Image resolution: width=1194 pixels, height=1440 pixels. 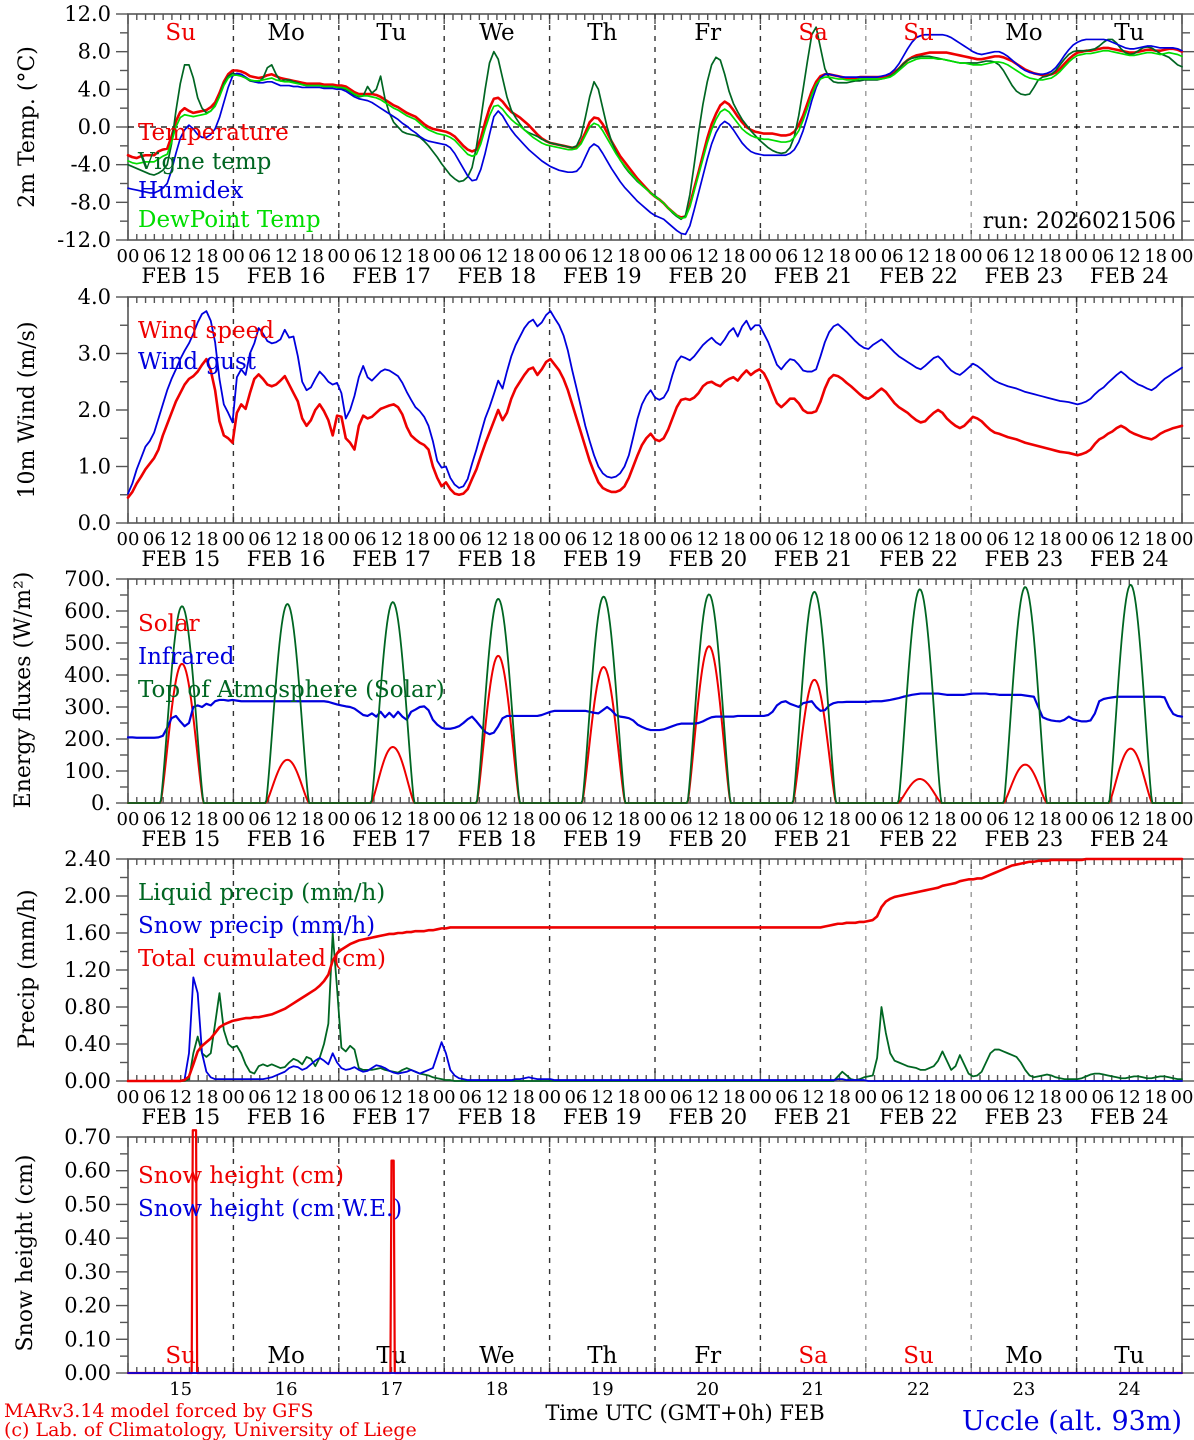 What do you see at coordinates (94, 297) in the screenshot?
I see `svg-text: 4.0` at bounding box center [94, 297].